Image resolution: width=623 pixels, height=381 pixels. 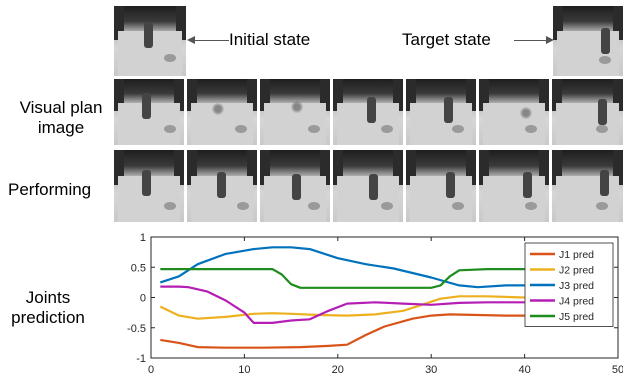 I want to click on x-tick-label: 50, so click(x=617, y=370).